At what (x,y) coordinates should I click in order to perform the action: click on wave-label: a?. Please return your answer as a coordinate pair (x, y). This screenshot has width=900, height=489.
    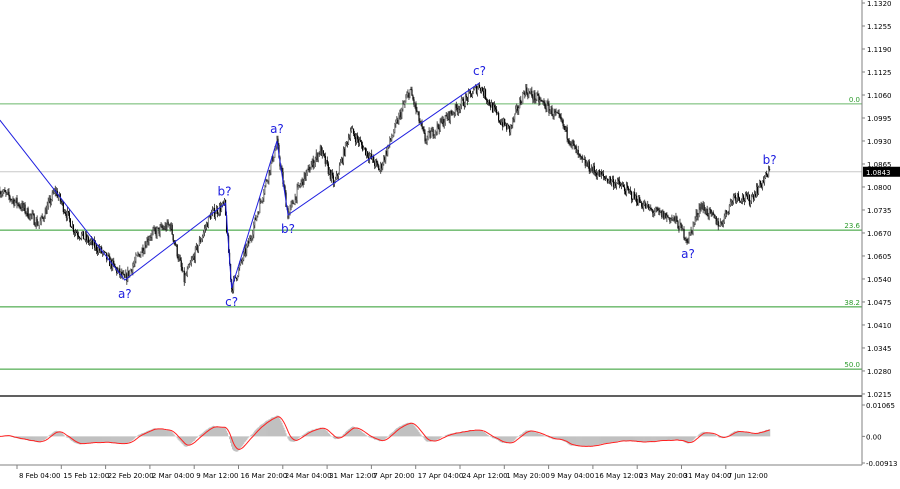
    Looking at the image, I should click on (277, 129).